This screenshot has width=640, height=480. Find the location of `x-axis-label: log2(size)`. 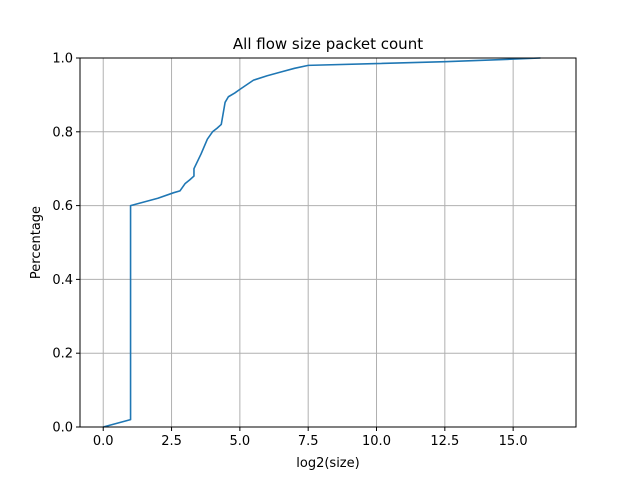

x-axis-label: log2(size) is located at coordinates (327, 463).